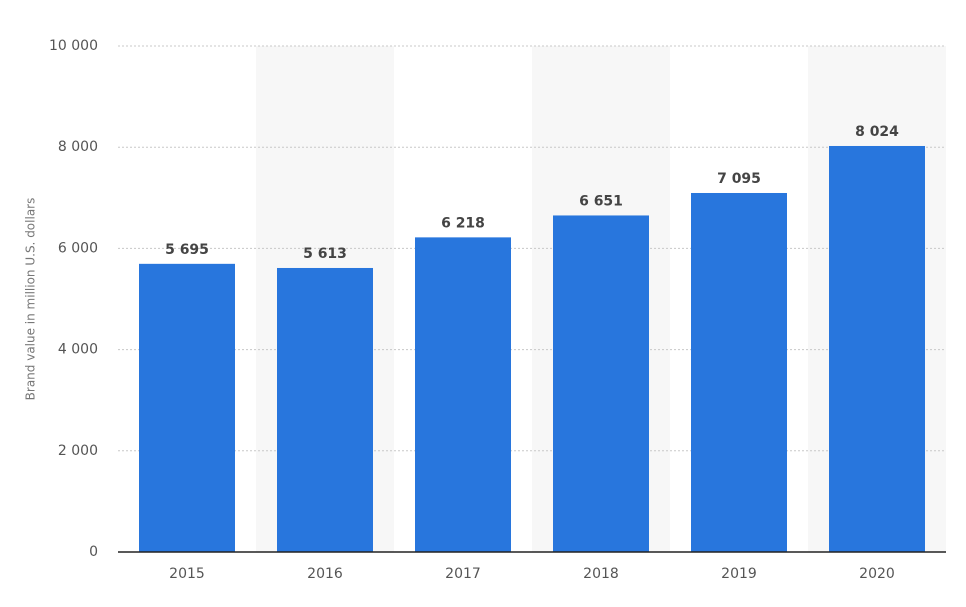 This screenshot has height=607, width=966. What do you see at coordinates (601, 201) in the screenshot?
I see `value-label: 6 651` at bounding box center [601, 201].